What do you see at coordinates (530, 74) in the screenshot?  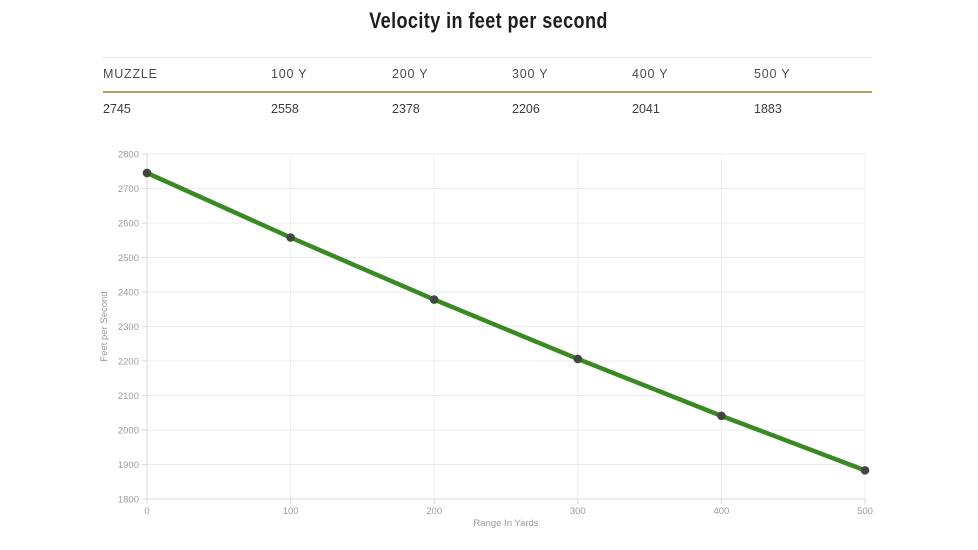 I see `column-header: 300 Y` at bounding box center [530, 74].